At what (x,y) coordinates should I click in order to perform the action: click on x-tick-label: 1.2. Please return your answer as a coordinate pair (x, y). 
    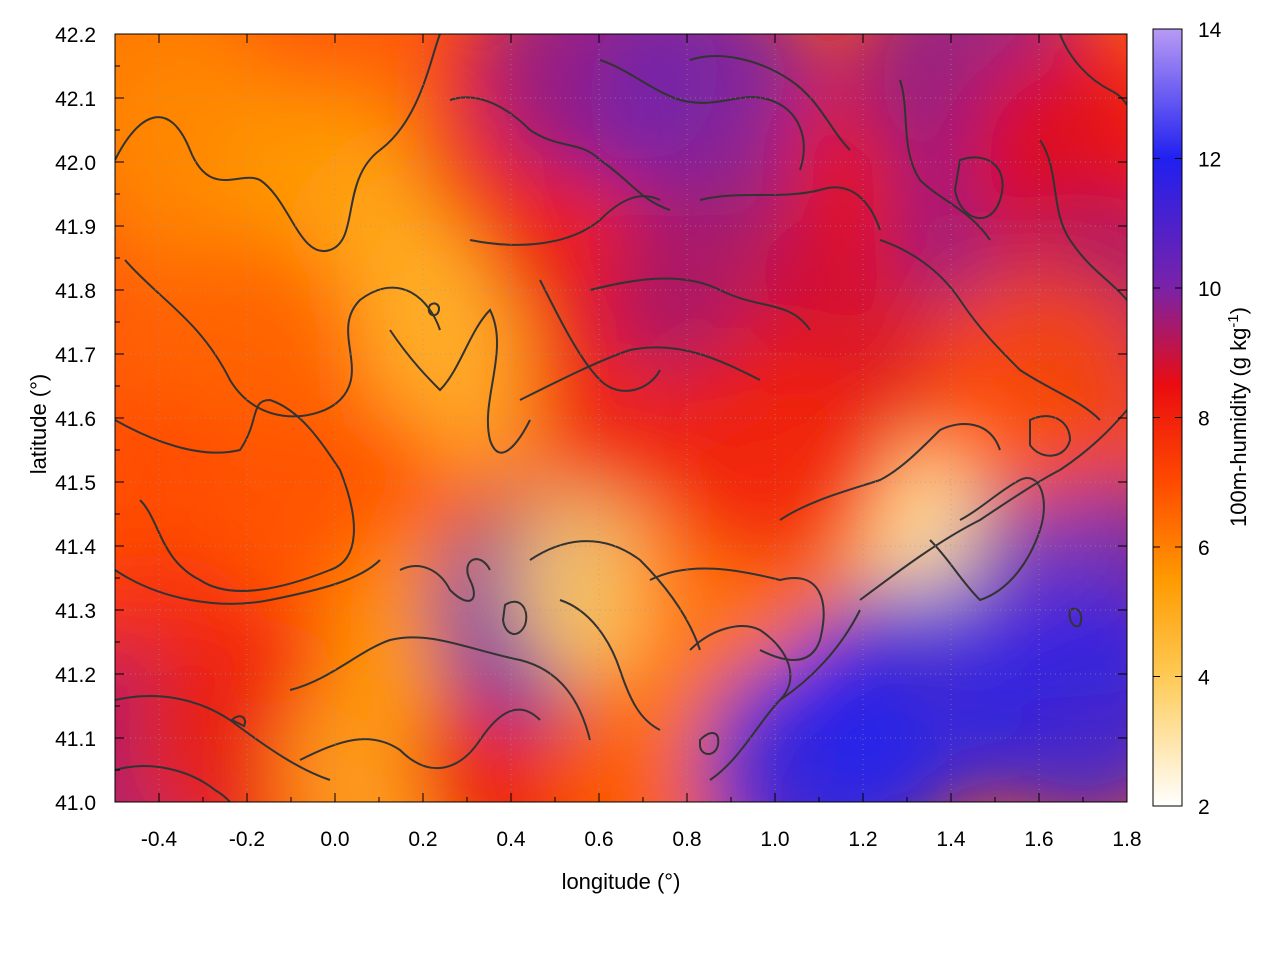
    Looking at the image, I should click on (862, 839).